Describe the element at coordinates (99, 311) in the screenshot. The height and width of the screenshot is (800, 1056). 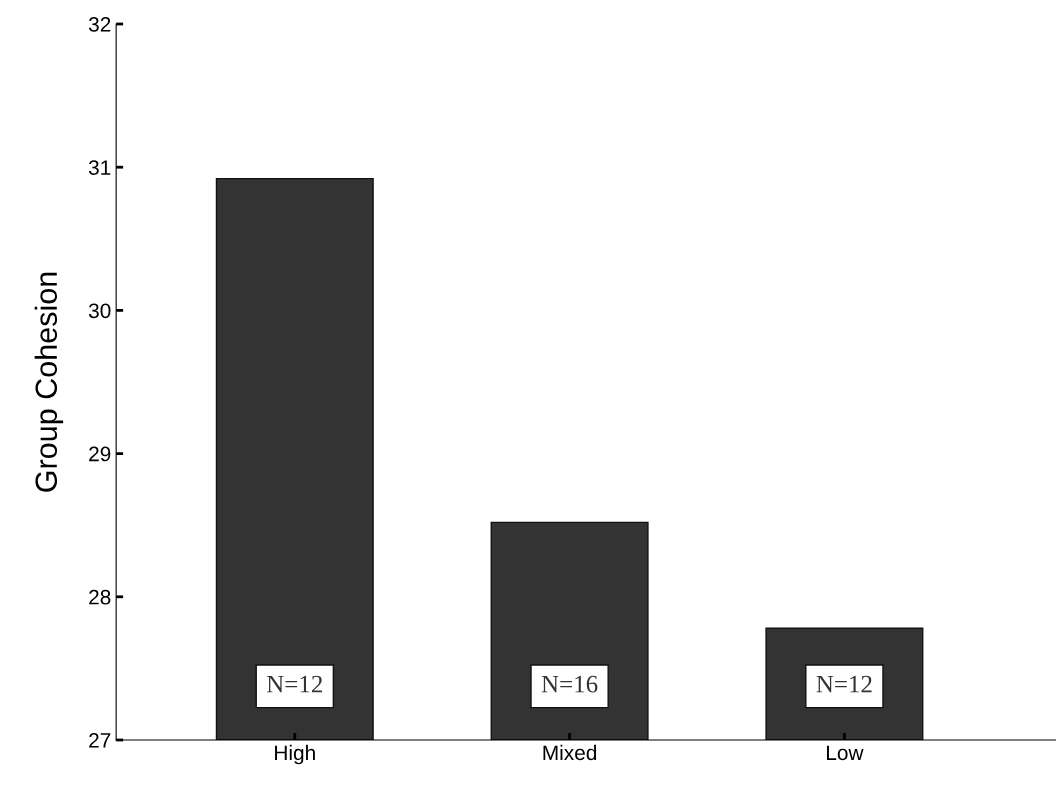
I see `y-tick-label: 30` at that location.